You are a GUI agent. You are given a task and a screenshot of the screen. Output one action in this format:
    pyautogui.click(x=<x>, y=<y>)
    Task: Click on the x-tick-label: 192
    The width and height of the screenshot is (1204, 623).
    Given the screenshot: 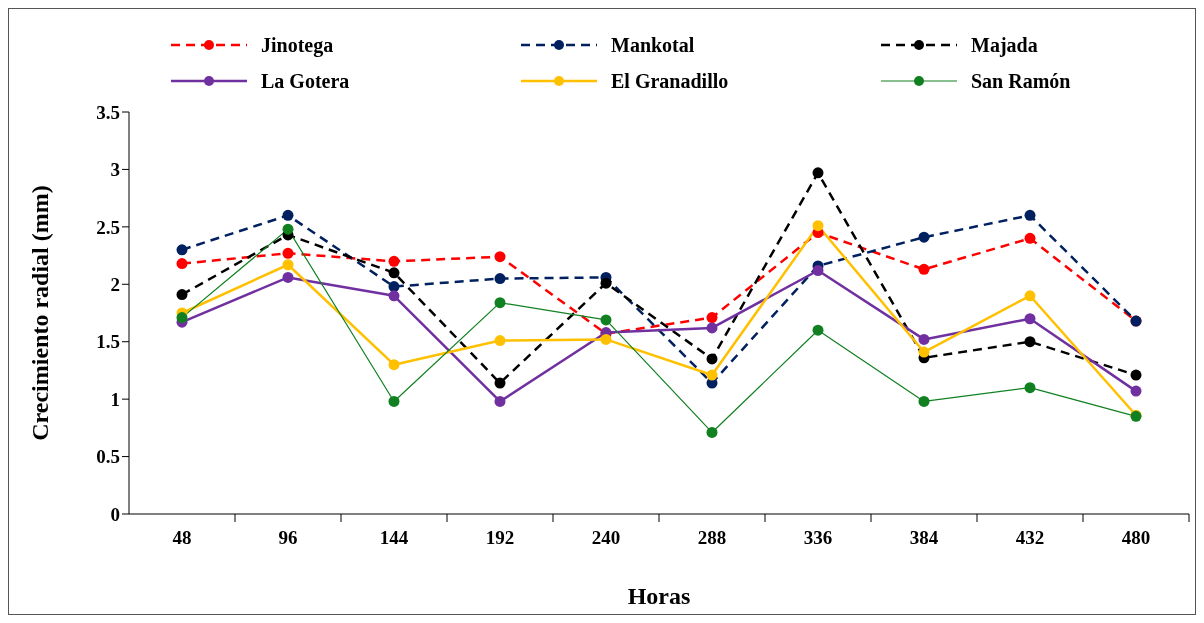 What is the action you would take?
    pyautogui.click(x=500, y=537)
    